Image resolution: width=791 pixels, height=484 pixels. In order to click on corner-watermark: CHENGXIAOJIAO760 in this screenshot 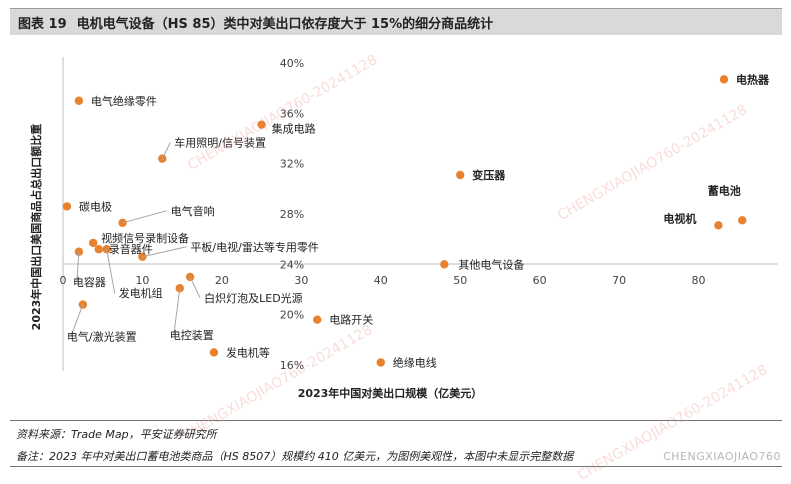, I will do `click(722, 456)`.